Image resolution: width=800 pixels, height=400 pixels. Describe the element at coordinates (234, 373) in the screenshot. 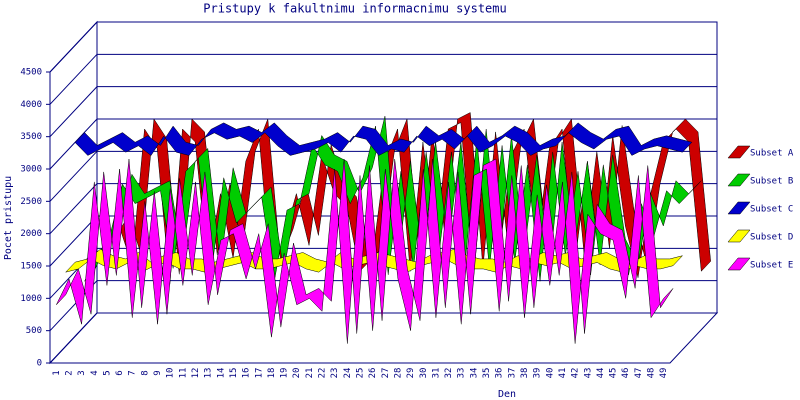

I see `x-tick-label: 15` at that location.